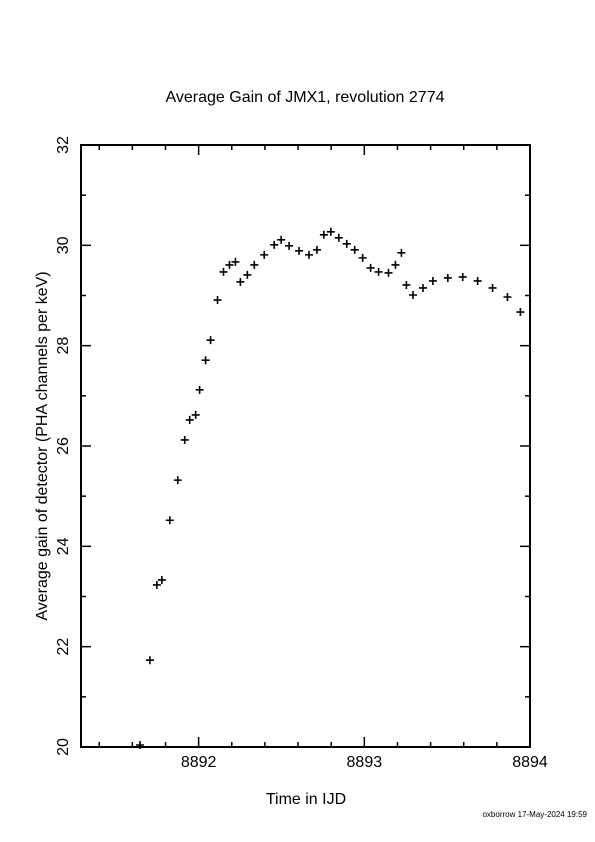 Image resolution: width=595 pixels, height=842 pixels. Describe the element at coordinates (63, 245) in the screenshot. I see `y-tick-label: 30` at that location.